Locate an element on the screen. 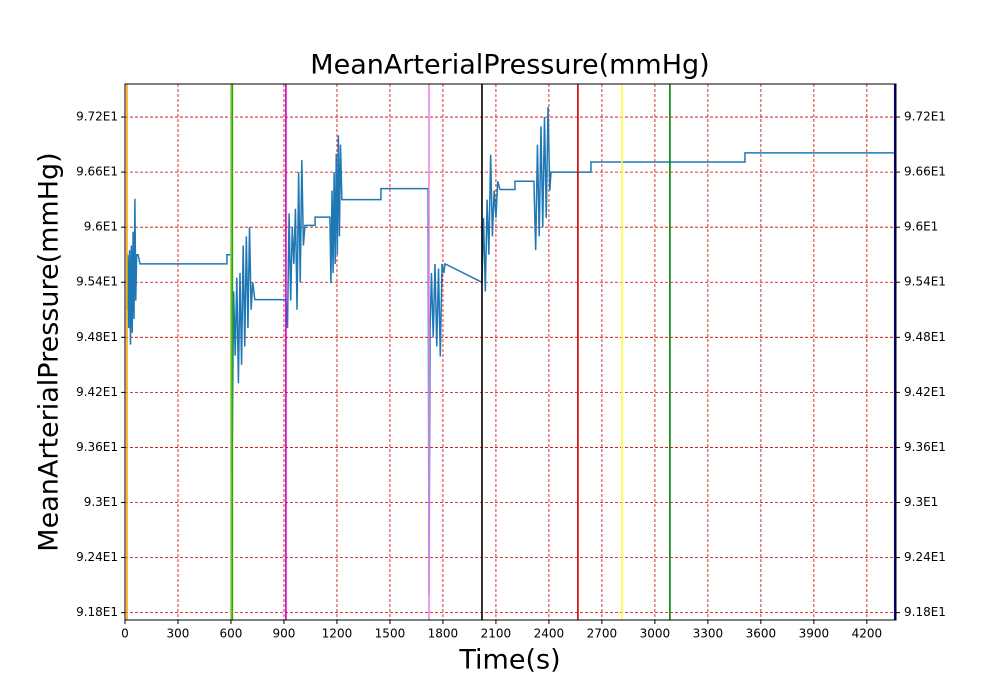 The image size is (996, 696). y2-tick-label: 9.18E1 is located at coordinates (925, 612).